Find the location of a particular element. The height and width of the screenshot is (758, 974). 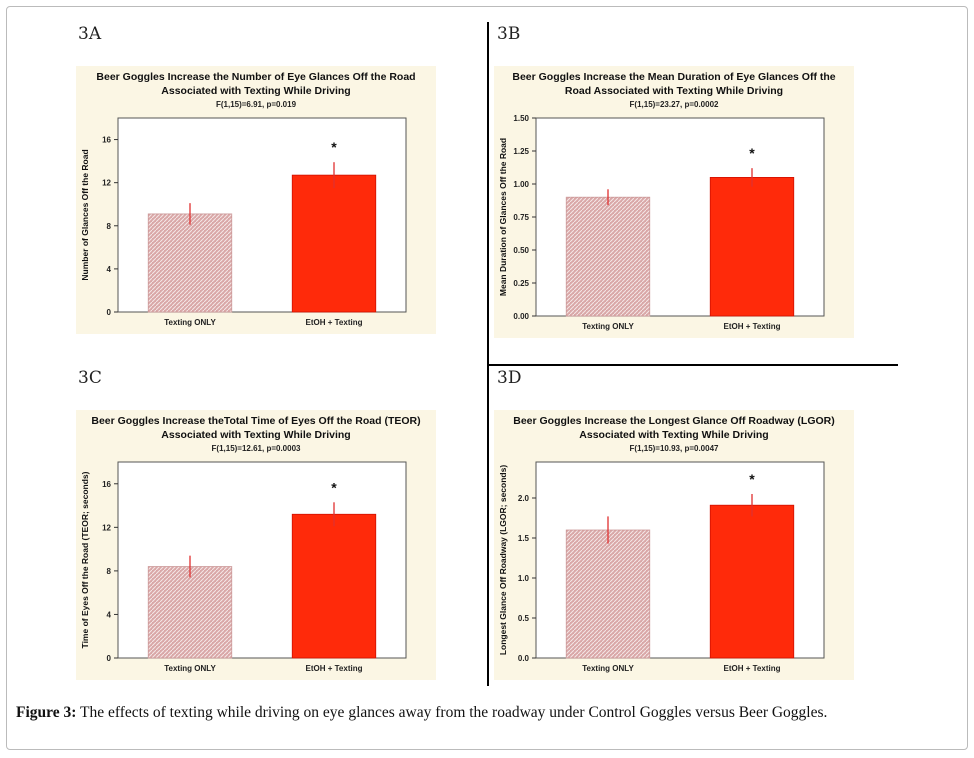

y-tick-label: 0.5 is located at coordinates (524, 618).